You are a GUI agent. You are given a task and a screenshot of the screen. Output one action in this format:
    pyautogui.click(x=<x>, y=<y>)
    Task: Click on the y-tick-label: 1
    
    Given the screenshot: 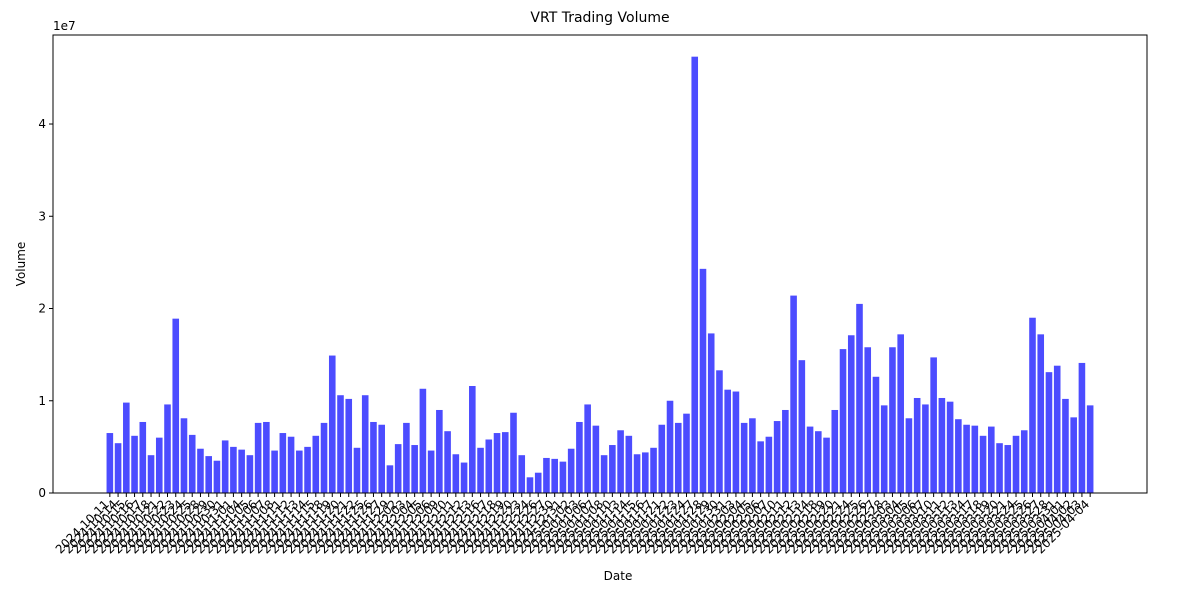 What is the action you would take?
    pyautogui.click(x=42, y=401)
    